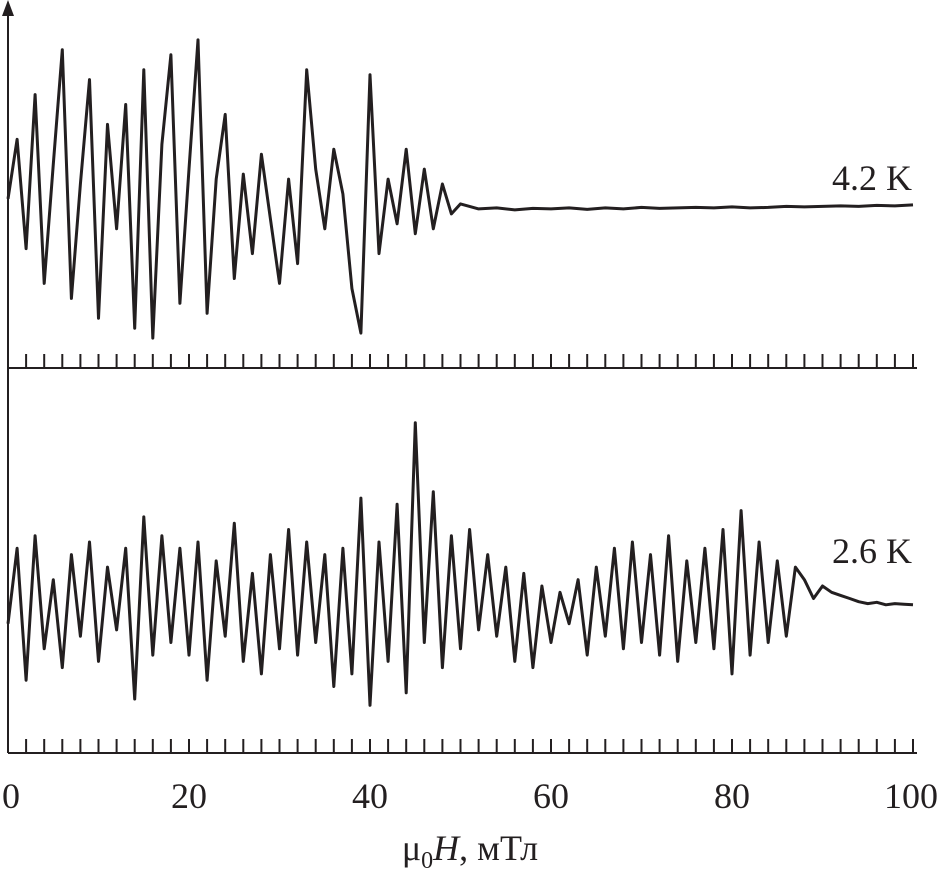 The image size is (943, 880). What do you see at coordinates (911, 796) in the screenshot?
I see `x-tick-label: 100` at bounding box center [911, 796].